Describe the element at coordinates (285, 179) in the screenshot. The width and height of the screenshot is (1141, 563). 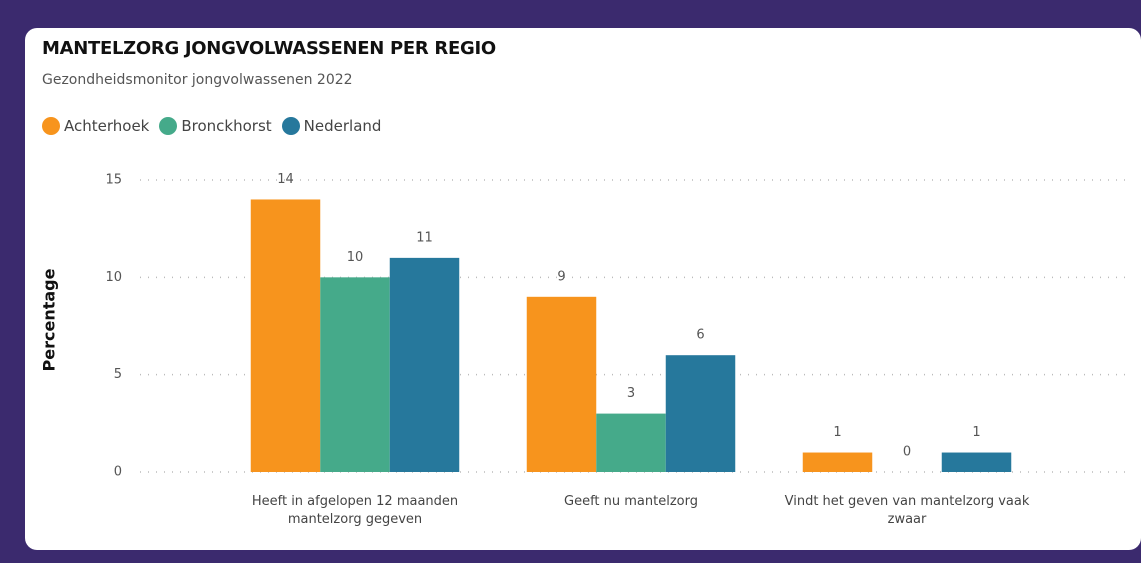
I see `data-label: 14` at that location.